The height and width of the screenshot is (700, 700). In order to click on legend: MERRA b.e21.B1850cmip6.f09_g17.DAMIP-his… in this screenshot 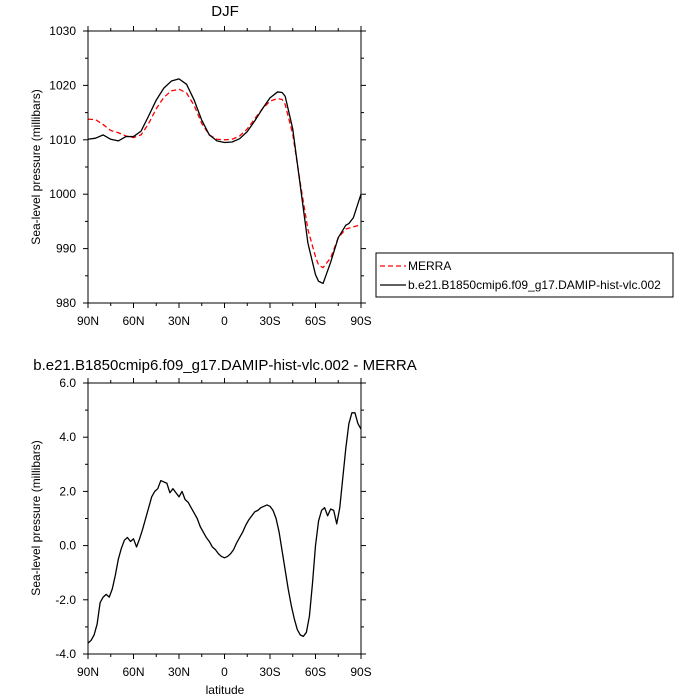, I will do `click(524, 275)`.